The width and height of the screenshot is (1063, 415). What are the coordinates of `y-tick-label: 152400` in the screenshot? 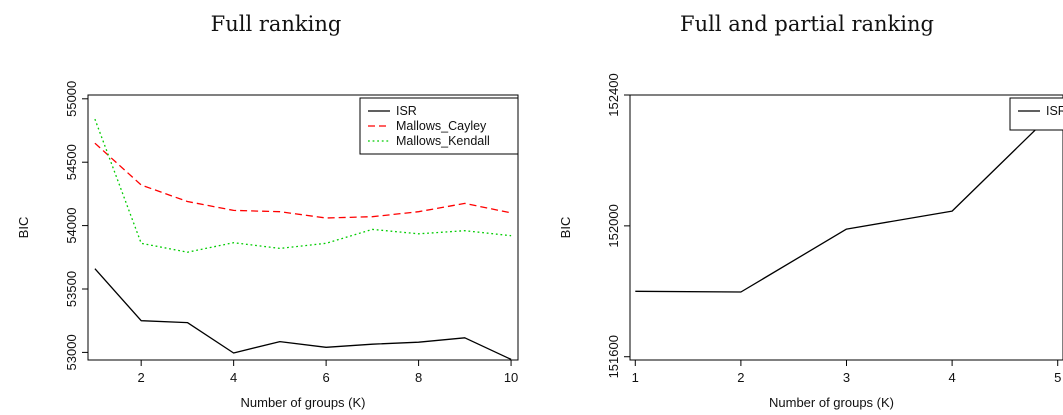 It's located at (613, 94).